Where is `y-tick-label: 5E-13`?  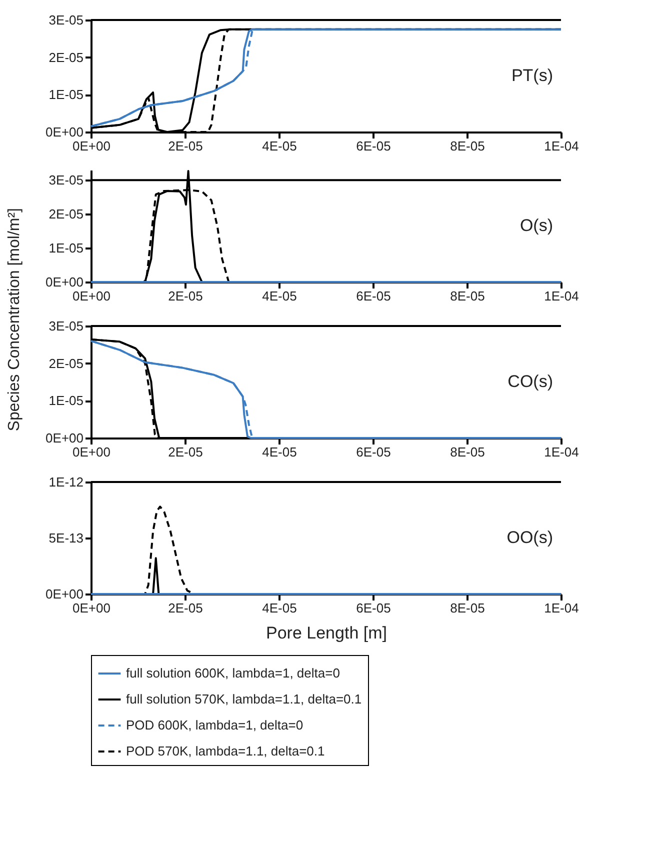
y-tick-label: 5E-13 is located at coordinates (66, 538).